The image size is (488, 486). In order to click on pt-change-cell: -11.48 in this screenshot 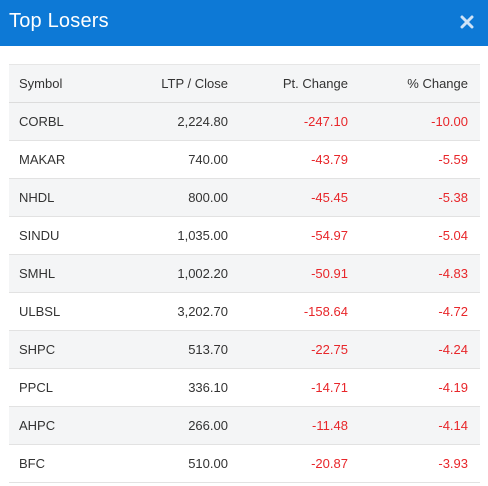, I will do `click(330, 425)`.